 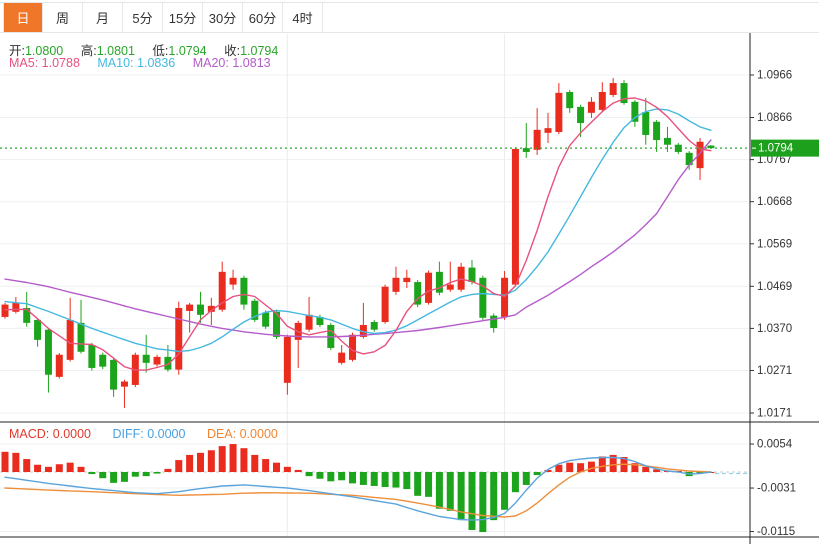 What do you see at coordinates (774, 414) in the screenshot?
I see `price-tick-label: 1.0171` at bounding box center [774, 414].